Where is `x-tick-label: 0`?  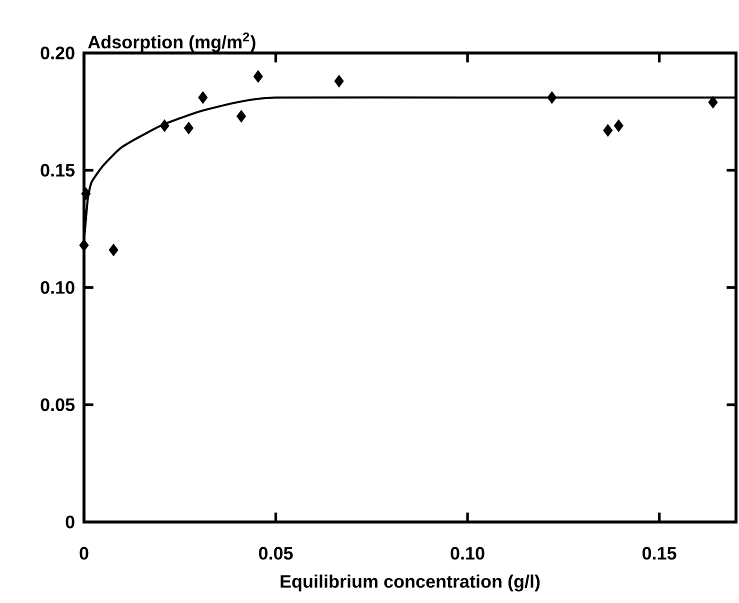
x-tick-label: 0 is located at coordinates (84, 553).